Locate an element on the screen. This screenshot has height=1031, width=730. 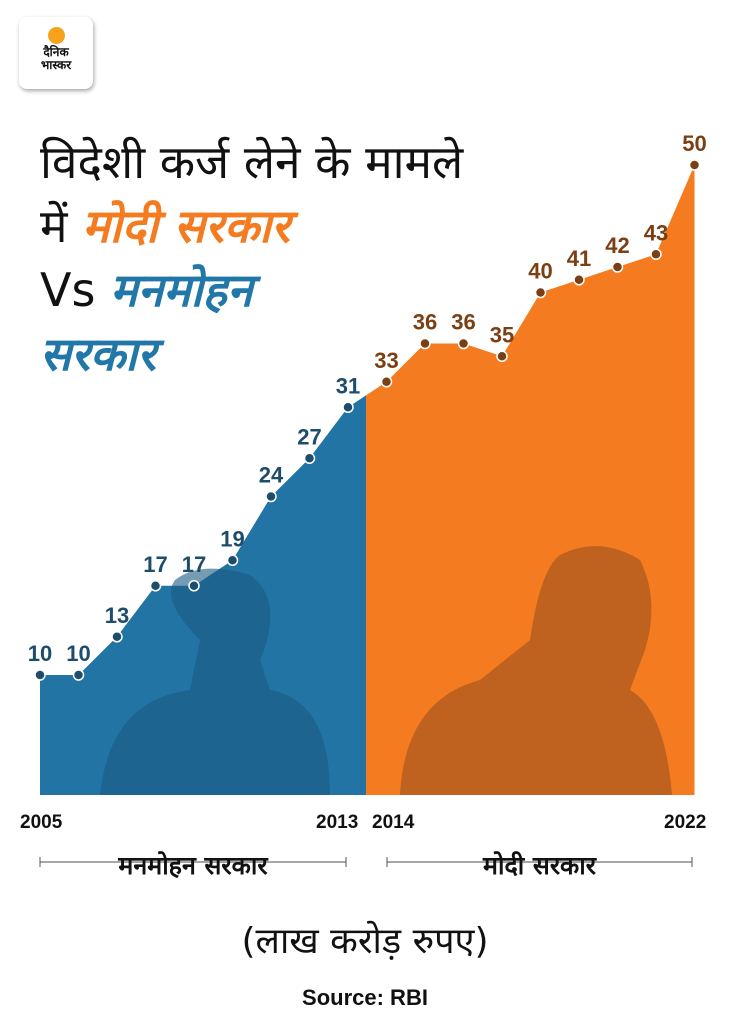
data-label: 19 is located at coordinates (232, 538).